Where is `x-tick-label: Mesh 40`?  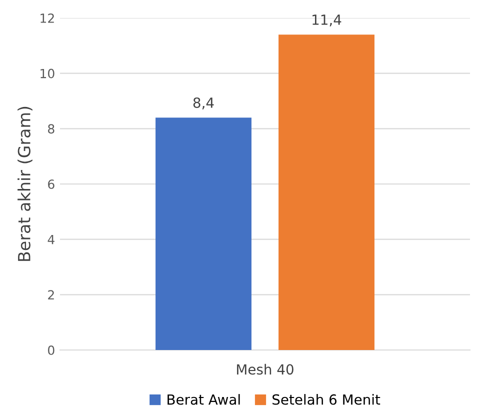 x-tick-label: Mesh 40 is located at coordinates (265, 369).